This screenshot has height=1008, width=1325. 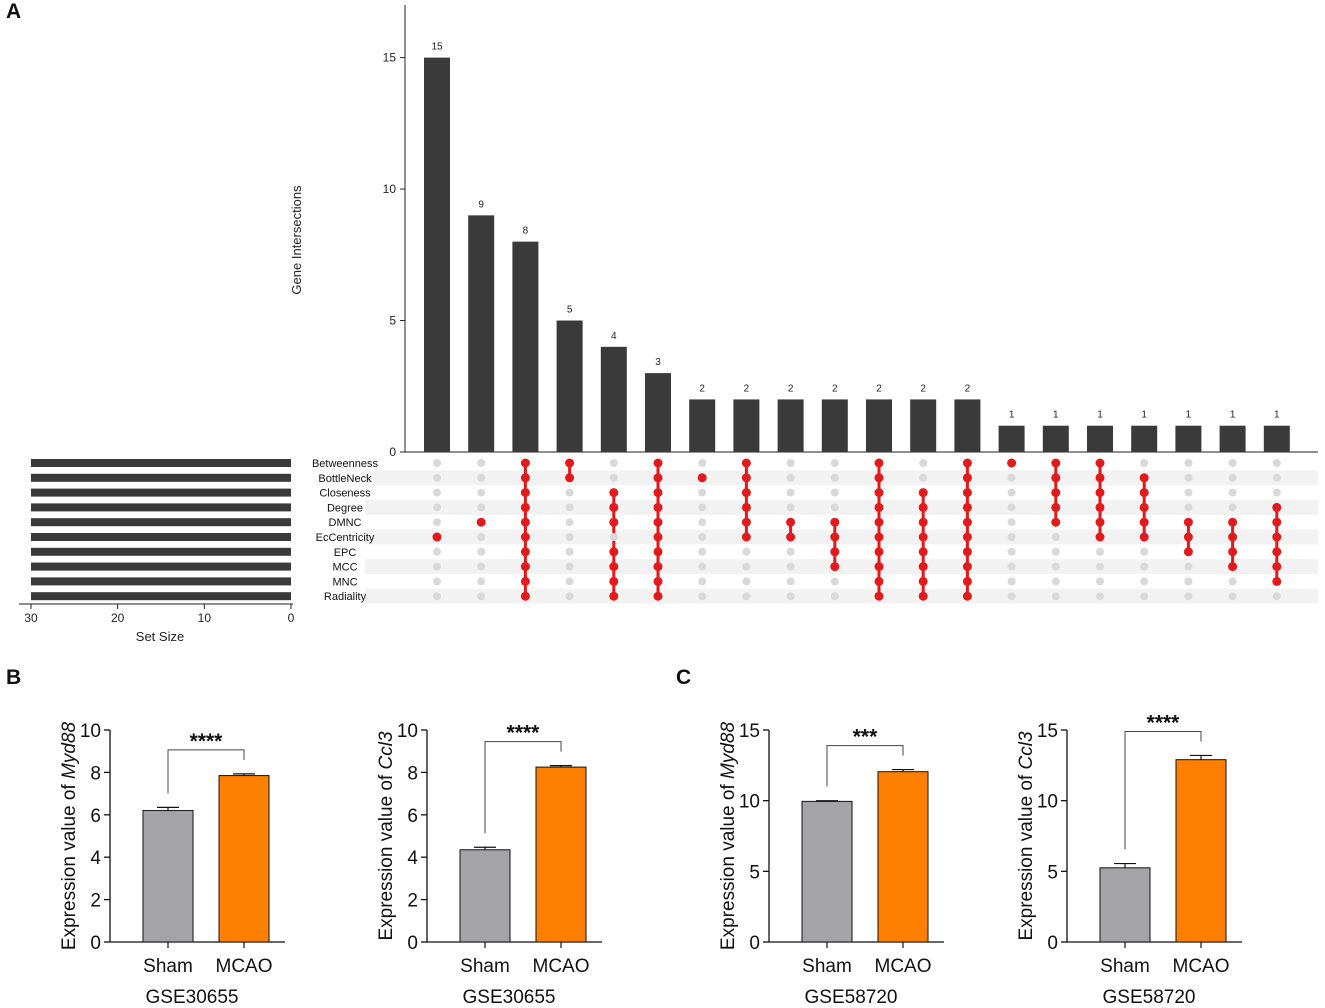 I want to click on set-size-tick-label: 20, so click(x=118, y=618).